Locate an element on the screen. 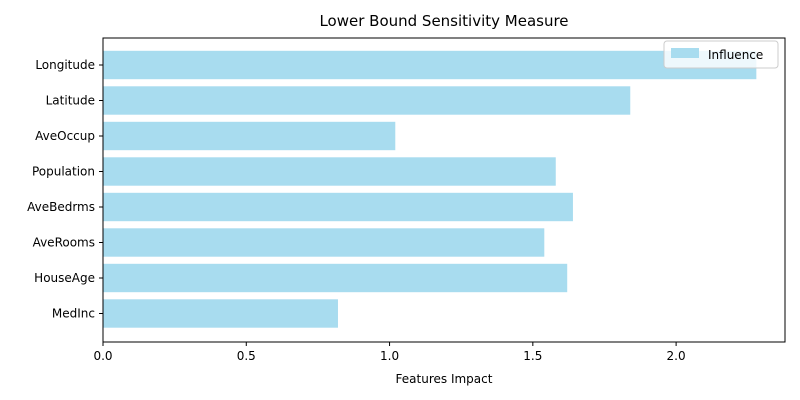 This screenshot has height=400, width=800. y-tick-label-aveoccup: AveOccup is located at coordinates (65, 136).